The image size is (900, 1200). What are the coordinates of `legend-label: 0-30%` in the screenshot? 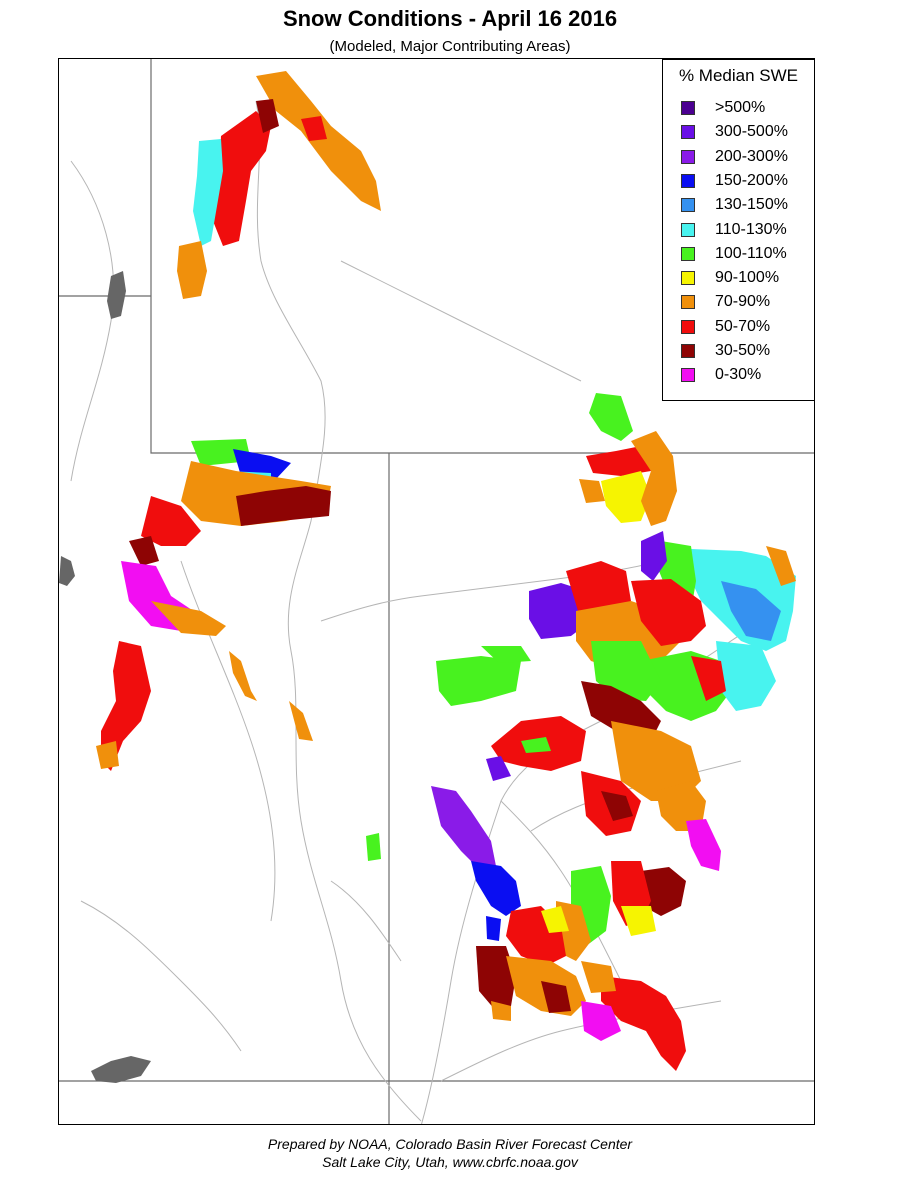 It's located at (738, 375).